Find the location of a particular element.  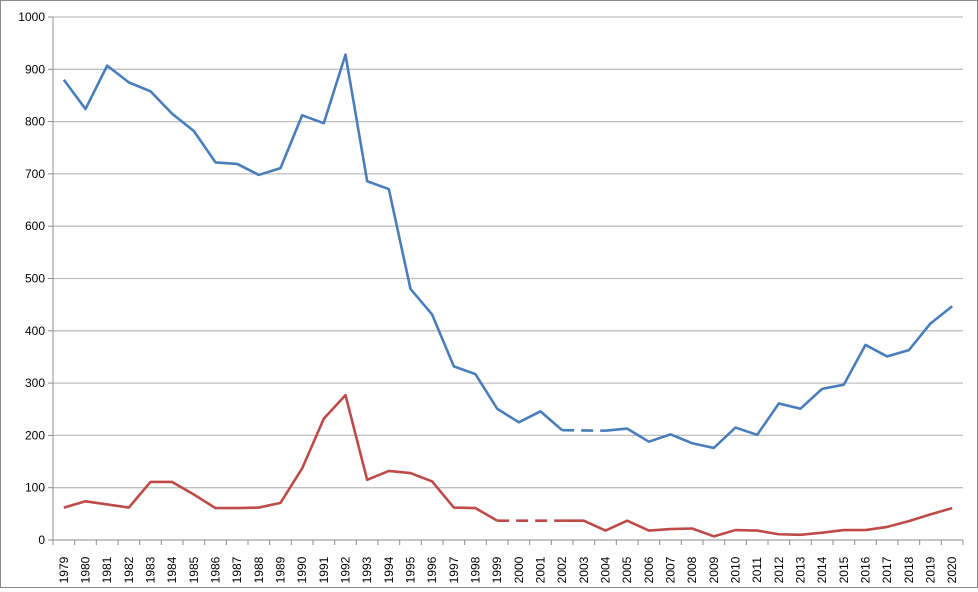

y-tick-label: 900 is located at coordinates (35, 69).